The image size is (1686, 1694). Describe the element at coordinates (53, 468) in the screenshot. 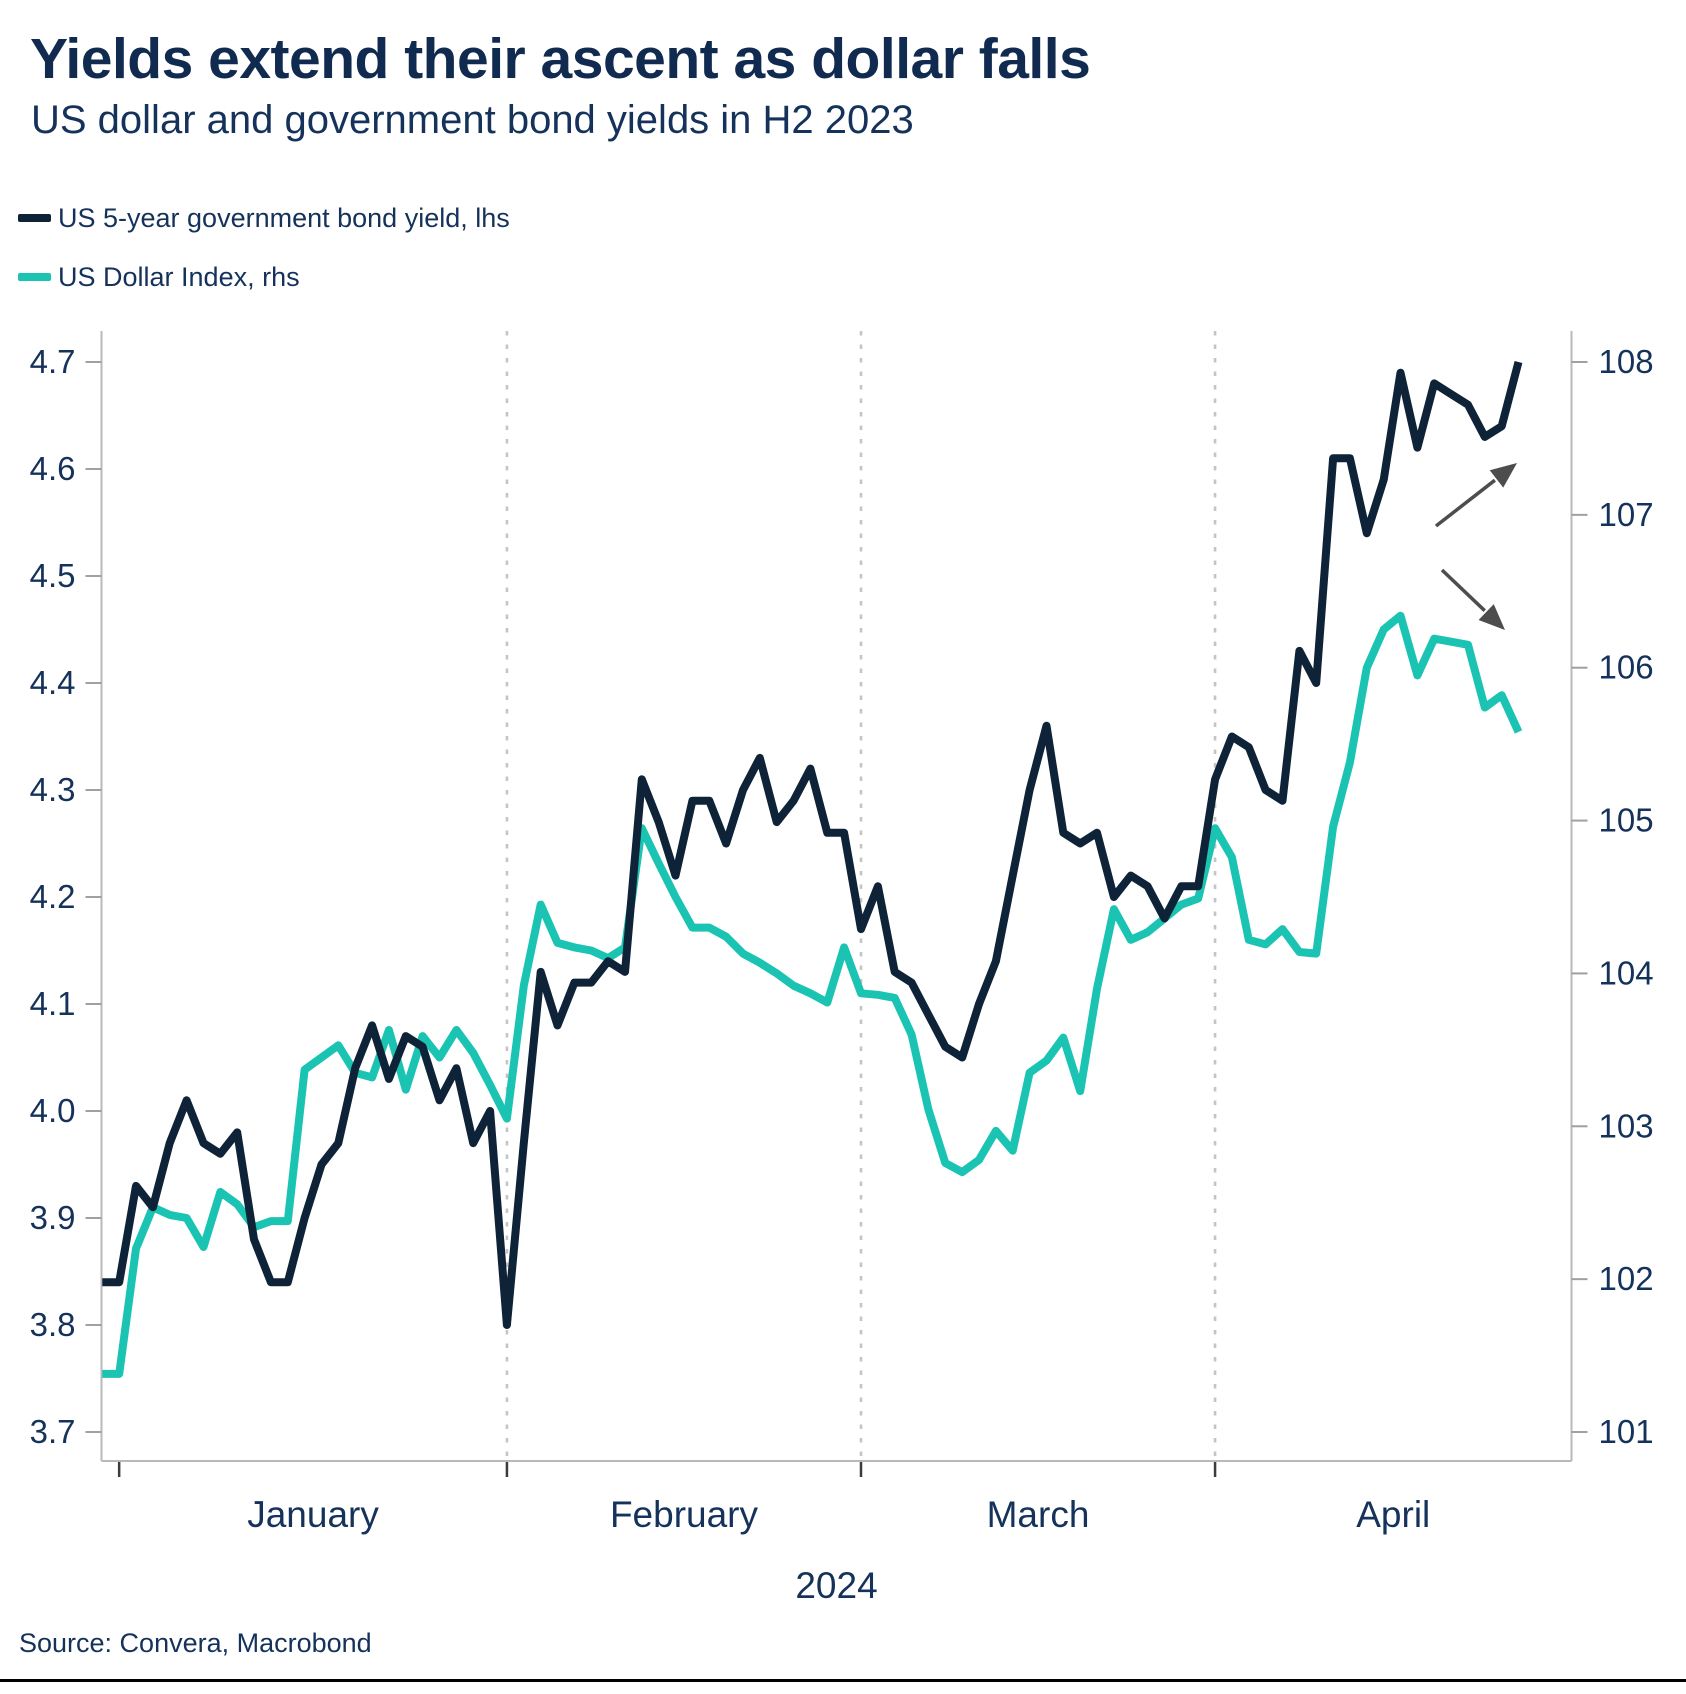

I see `y-axis-tick-label-left: 4.6` at that location.